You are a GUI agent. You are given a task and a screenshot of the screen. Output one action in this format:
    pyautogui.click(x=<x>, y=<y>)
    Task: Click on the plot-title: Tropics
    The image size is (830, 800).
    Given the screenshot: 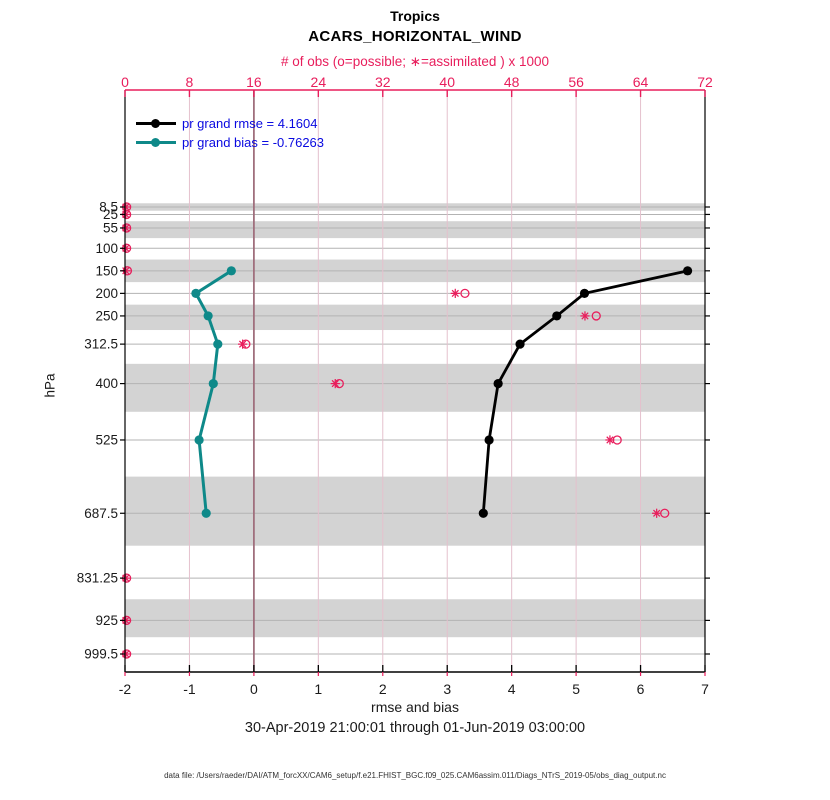 What is the action you would take?
    pyautogui.click(x=415, y=16)
    